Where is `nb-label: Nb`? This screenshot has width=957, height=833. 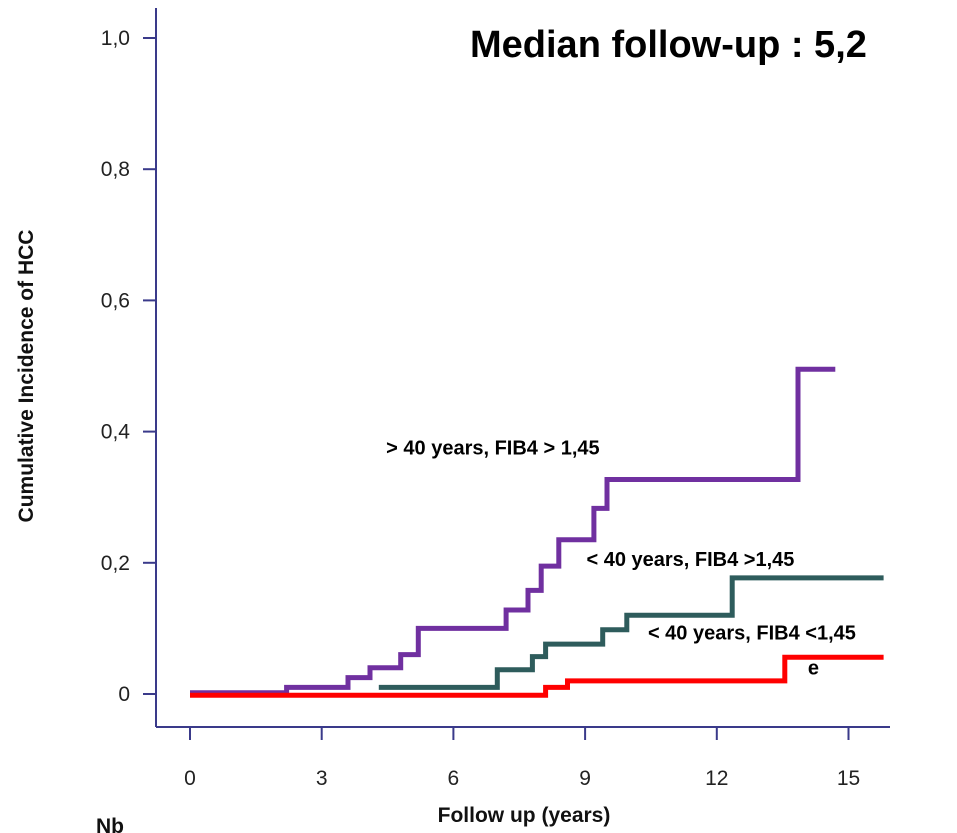
nb-label: Nb is located at coordinates (110, 824).